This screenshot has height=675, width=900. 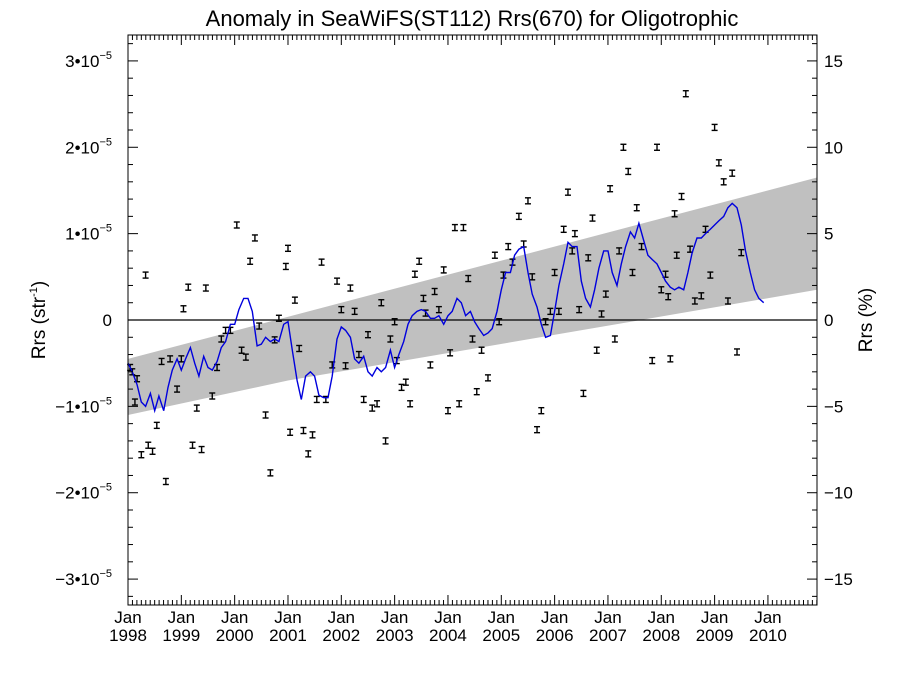 What do you see at coordinates (838, 579) in the screenshot?
I see `y-tick-label-right: −15` at bounding box center [838, 579].